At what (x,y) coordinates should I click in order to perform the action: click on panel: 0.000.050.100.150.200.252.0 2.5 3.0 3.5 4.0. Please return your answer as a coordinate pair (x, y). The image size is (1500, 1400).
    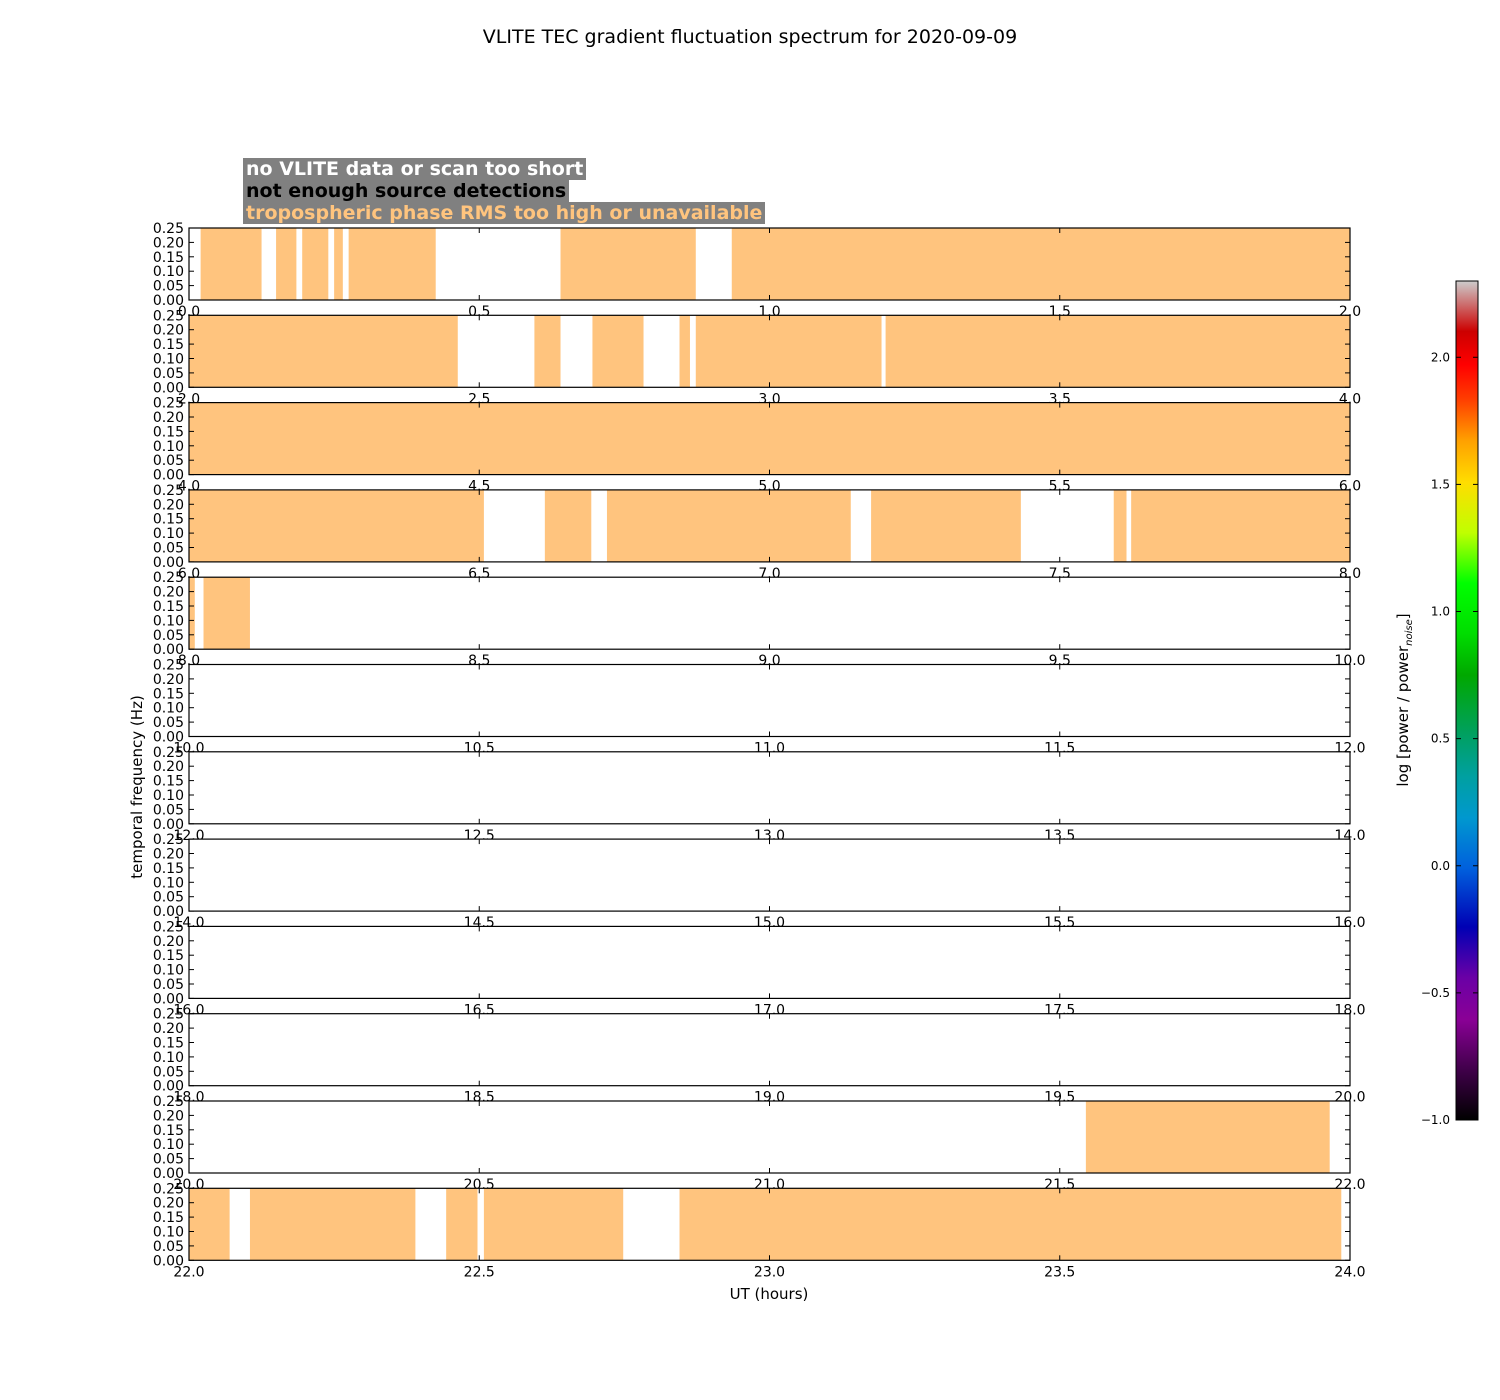
    Looking at the image, I should click on (757, 357).